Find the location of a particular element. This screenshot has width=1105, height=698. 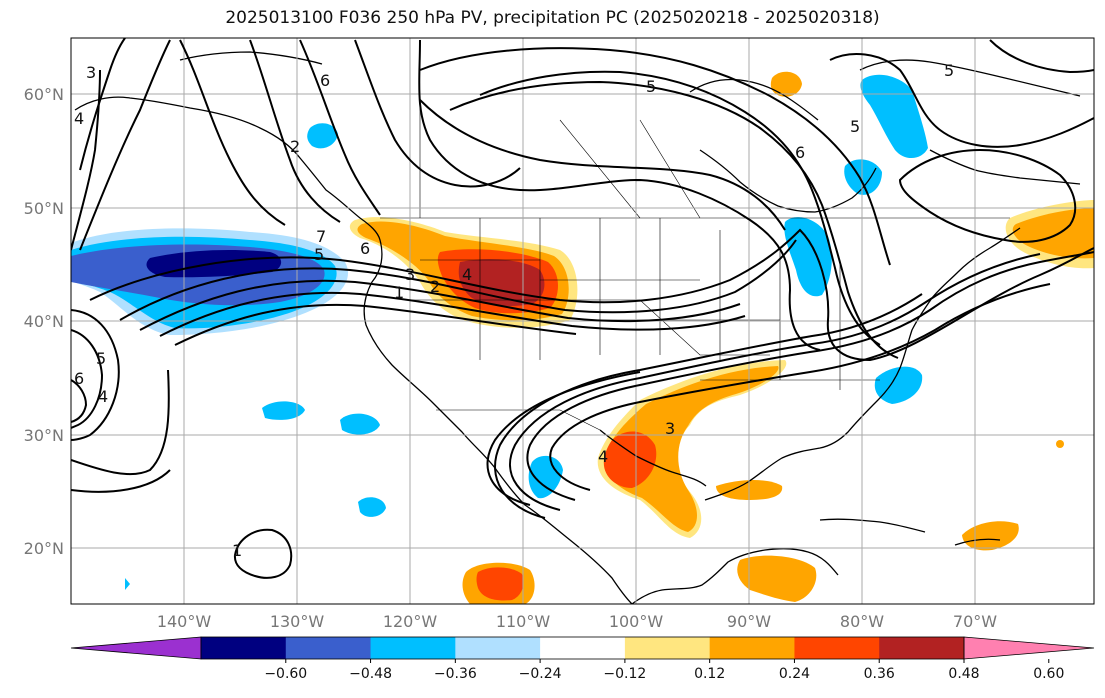

colorbar-tick-label: −0.48 is located at coordinates (370, 674).